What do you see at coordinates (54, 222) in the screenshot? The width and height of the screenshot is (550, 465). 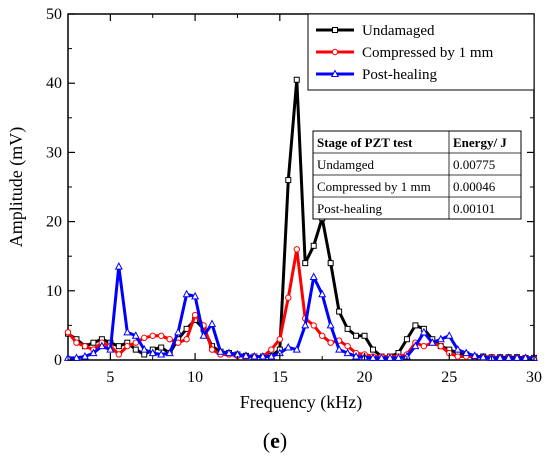 I see `y-tick-label: 20` at bounding box center [54, 222].